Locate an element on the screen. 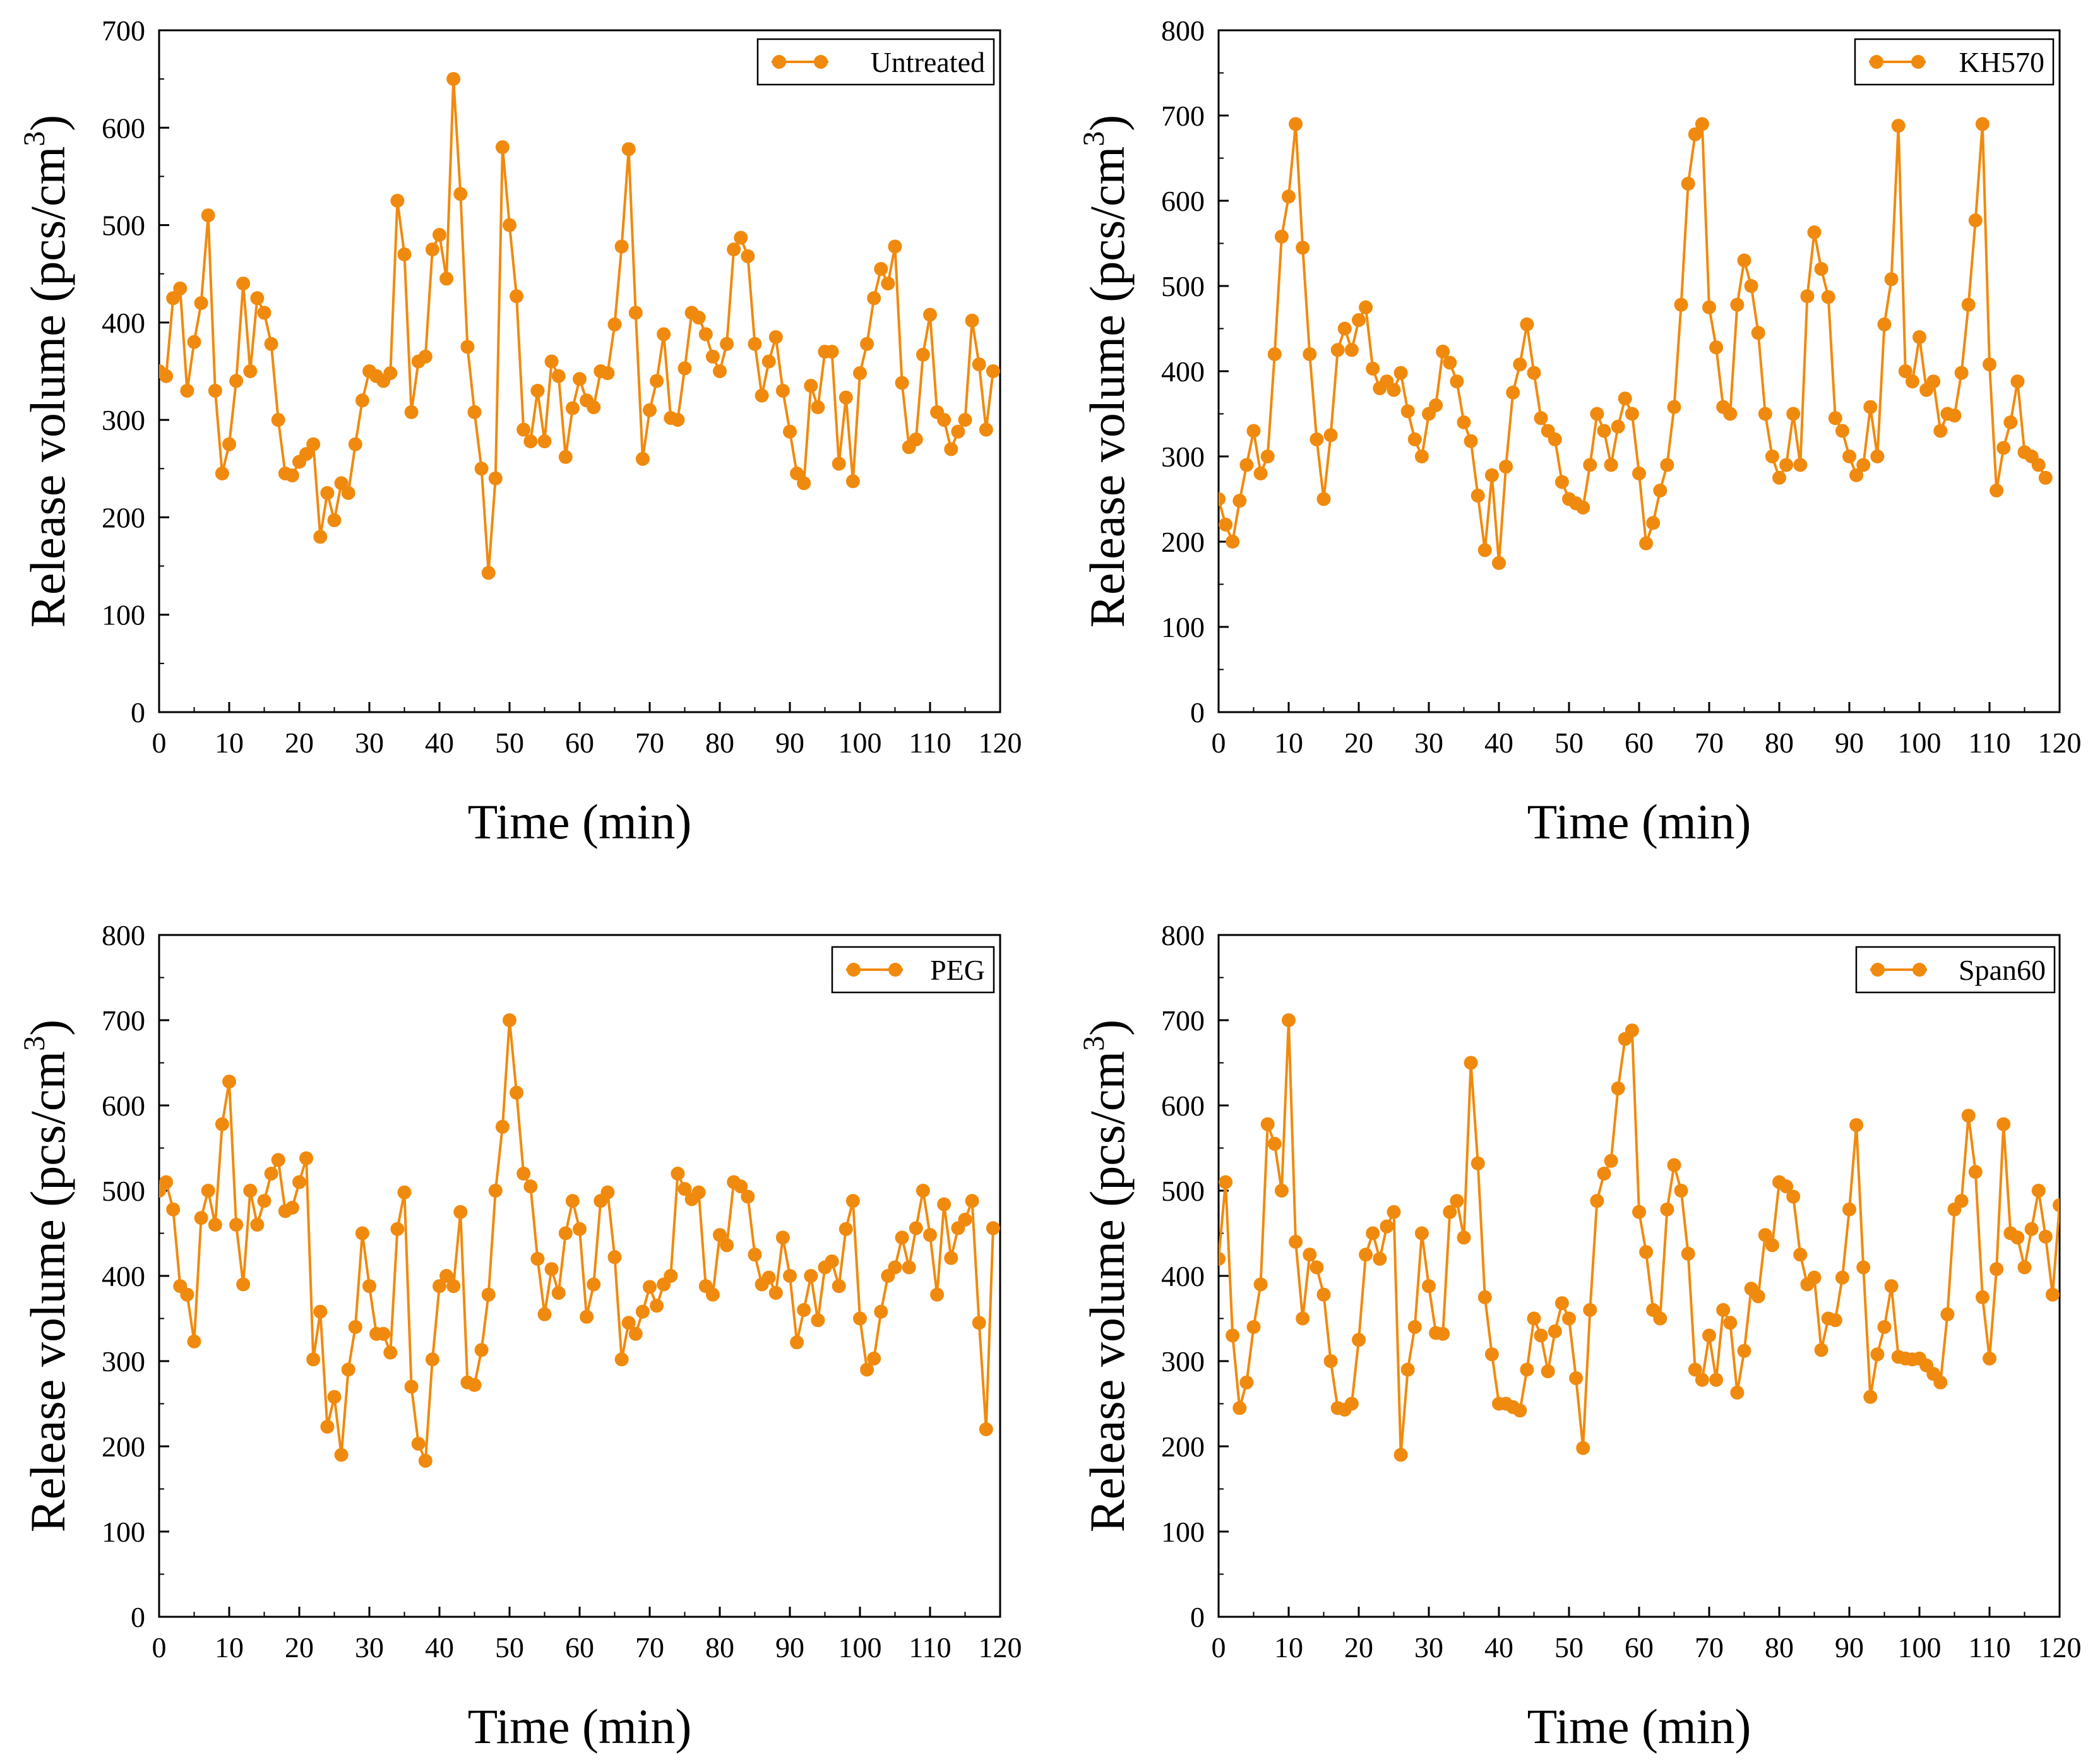  series-Untreated is located at coordinates (579, 326).